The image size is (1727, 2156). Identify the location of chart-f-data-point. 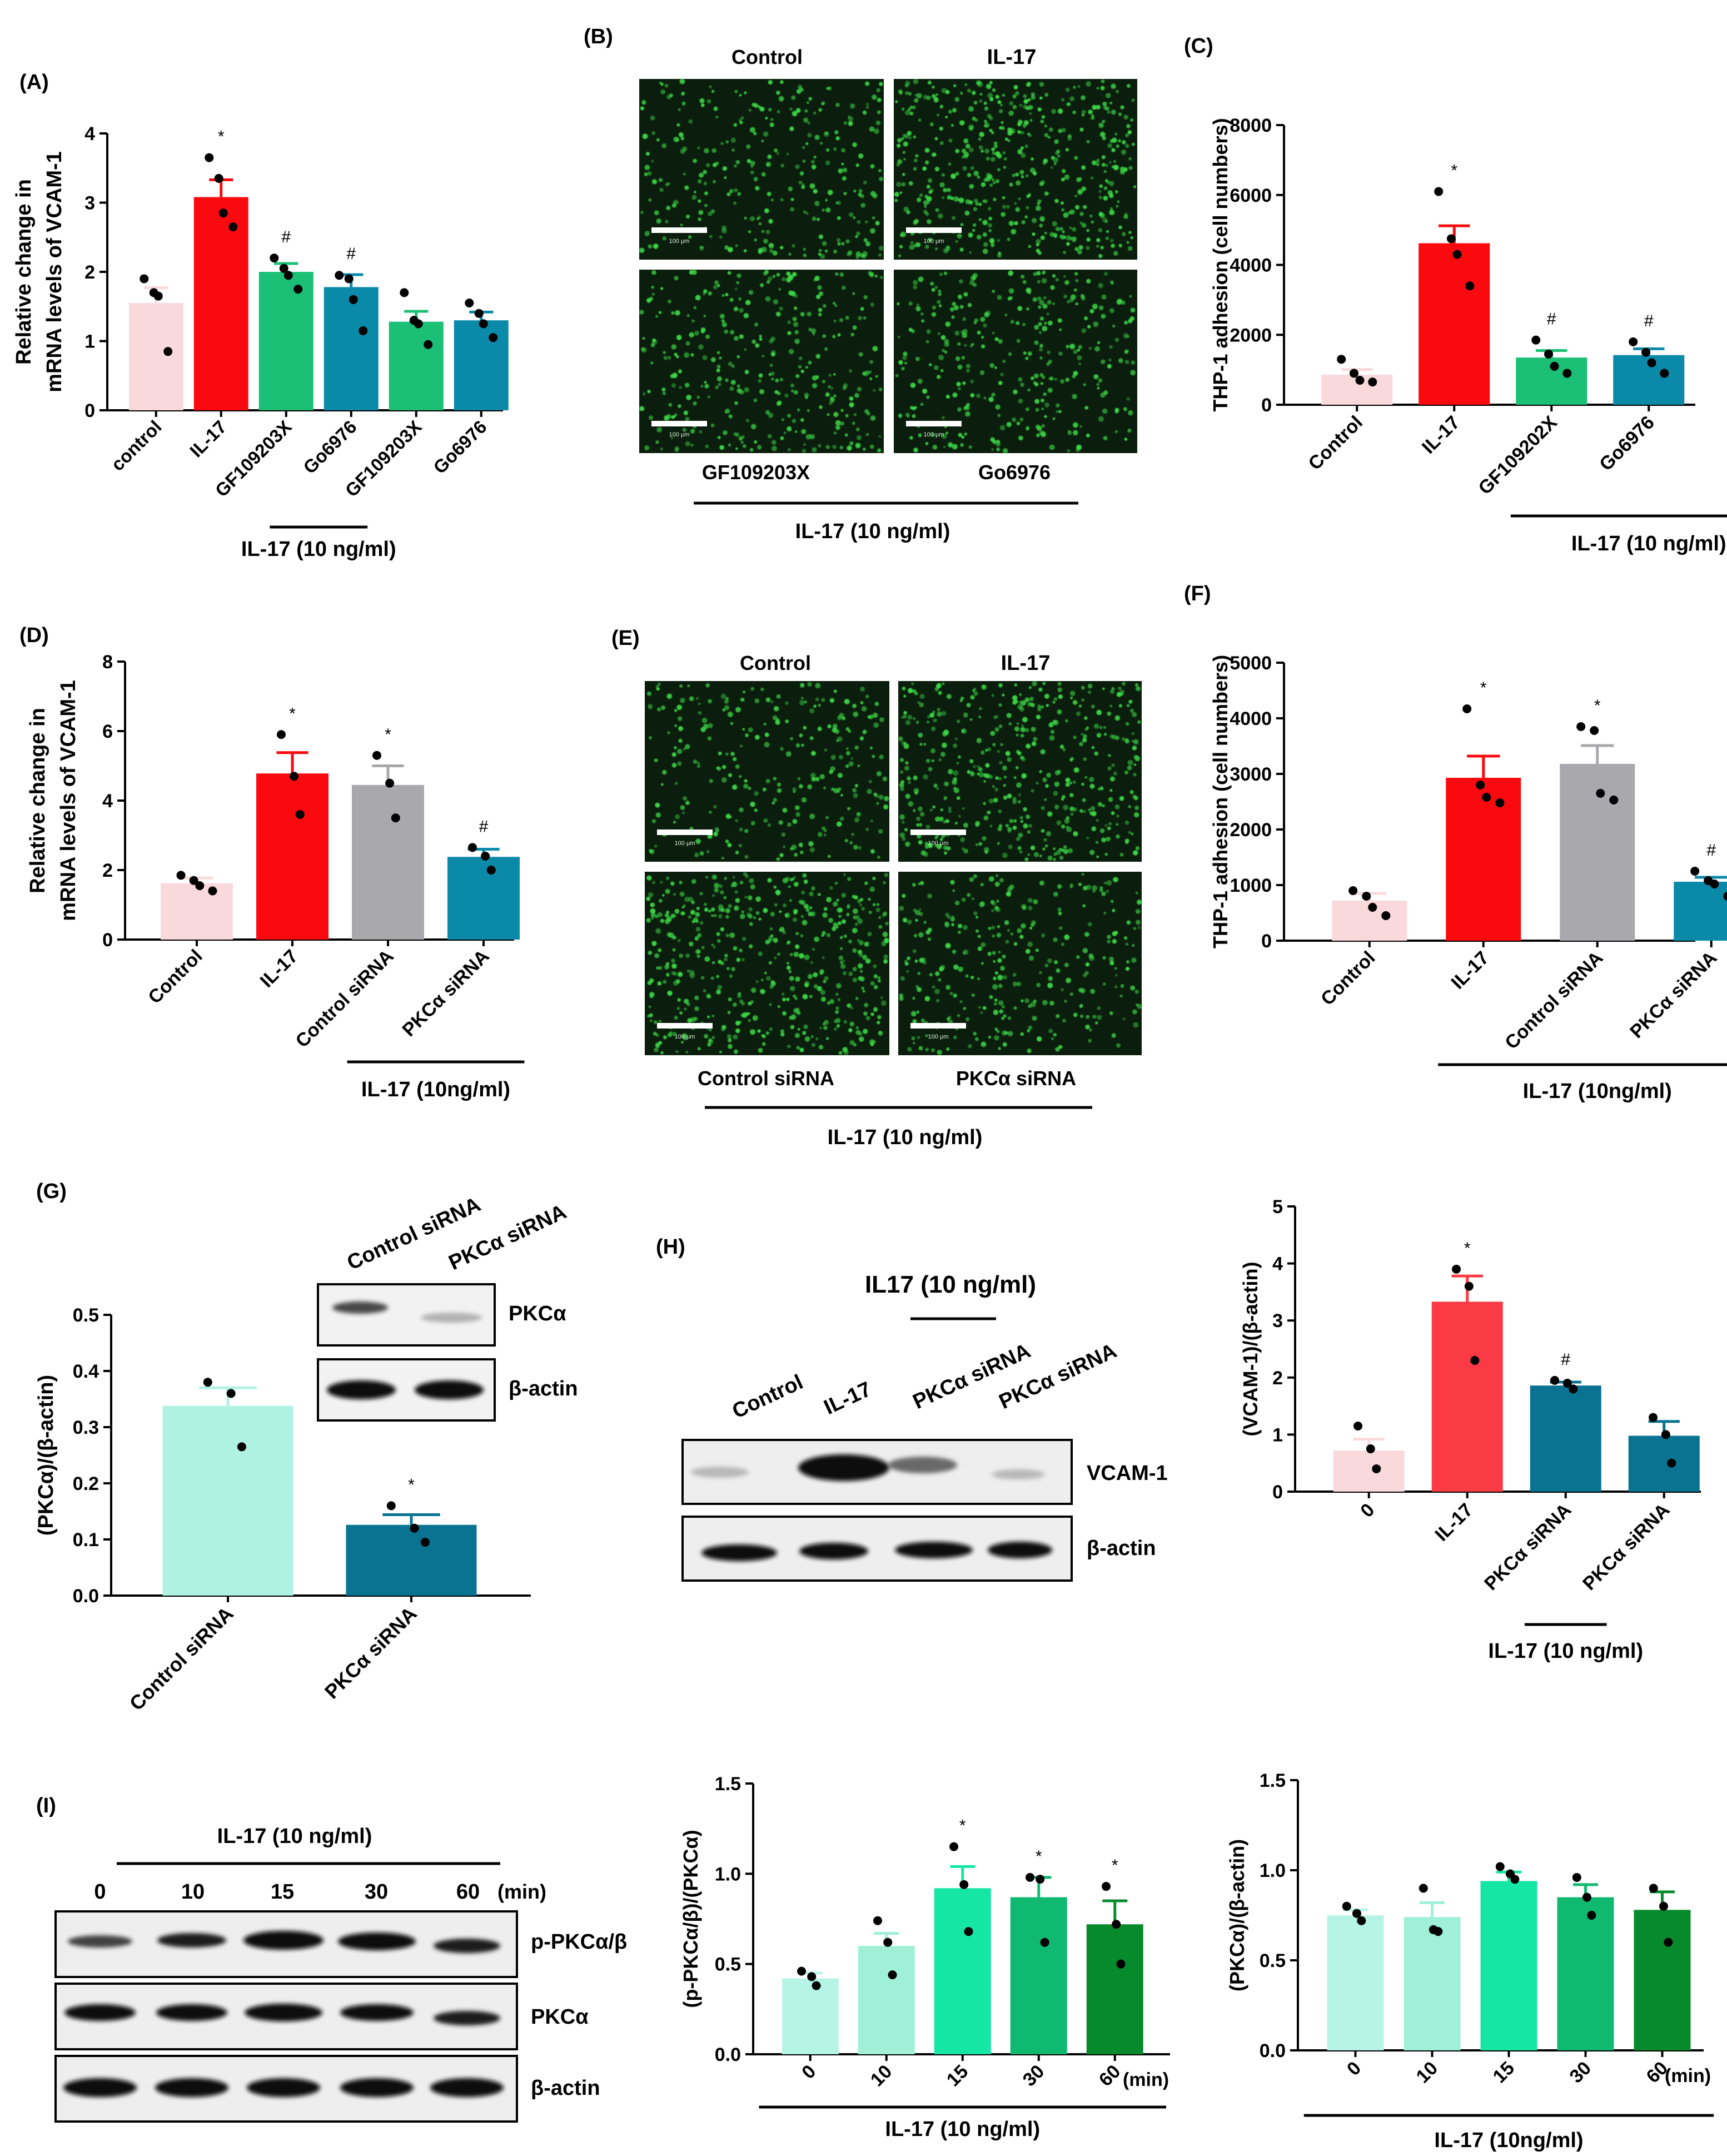
(1386, 915).